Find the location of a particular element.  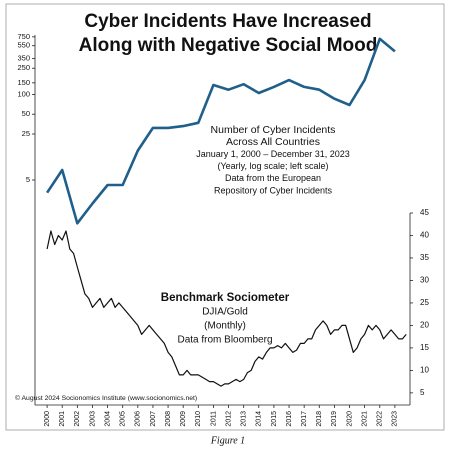

annotation: DJIA/Gold is located at coordinates (225, 312).